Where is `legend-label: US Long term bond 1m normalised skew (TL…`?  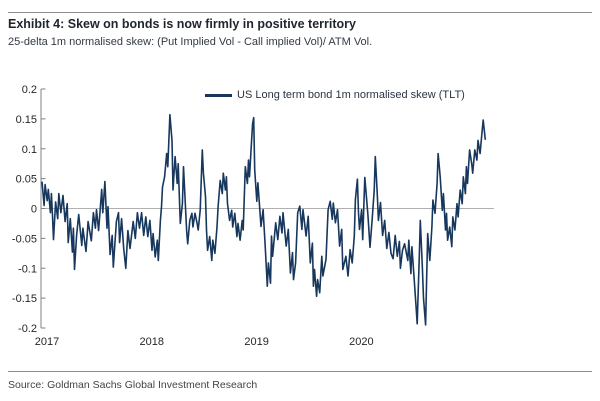 legend-label: US Long term bond 1m normalised skew (TL… is located at coordinates (351, 95).